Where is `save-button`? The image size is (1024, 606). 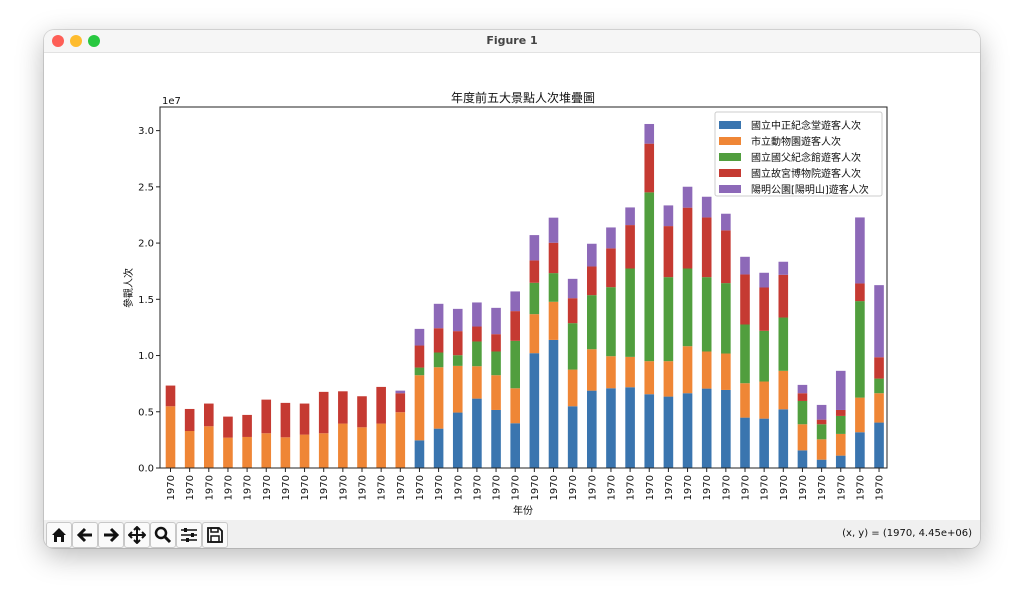
save-button is located at coordinates (215, 535).